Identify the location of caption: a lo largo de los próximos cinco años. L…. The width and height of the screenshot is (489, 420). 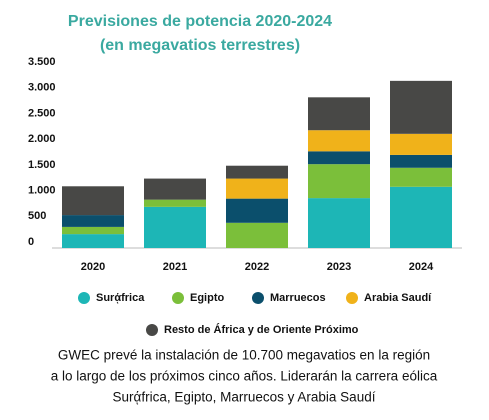
(244, 376).